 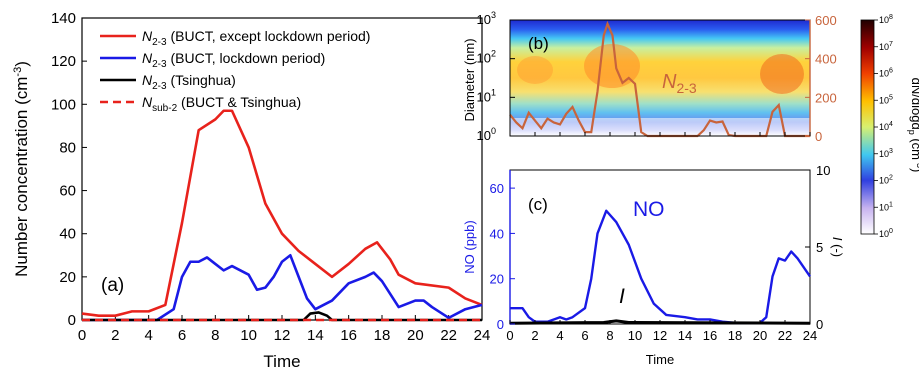 I want to click on panel-a-y-tick-label: 140, so click(x=63, y=18).